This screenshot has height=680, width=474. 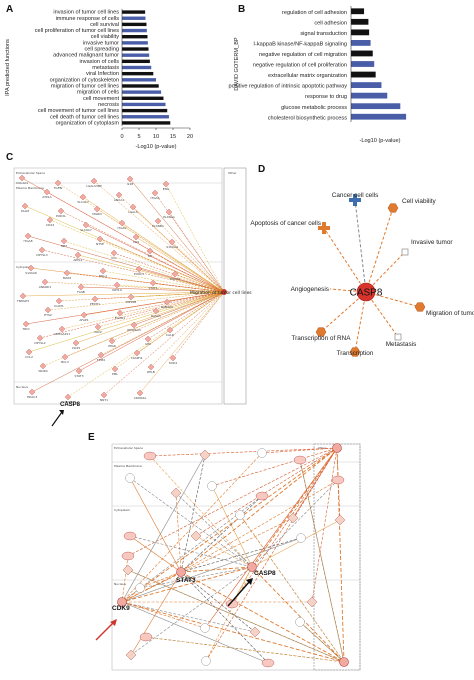 What do you see at coordinates (130, 184) in the screenshot?
I see `gene-label: IL18` at bounding box center [130, 184].